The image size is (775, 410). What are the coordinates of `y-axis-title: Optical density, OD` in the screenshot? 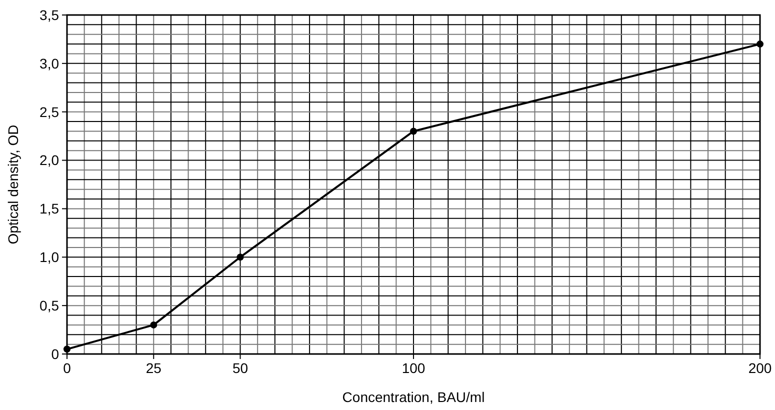 It's located at (13, 184).